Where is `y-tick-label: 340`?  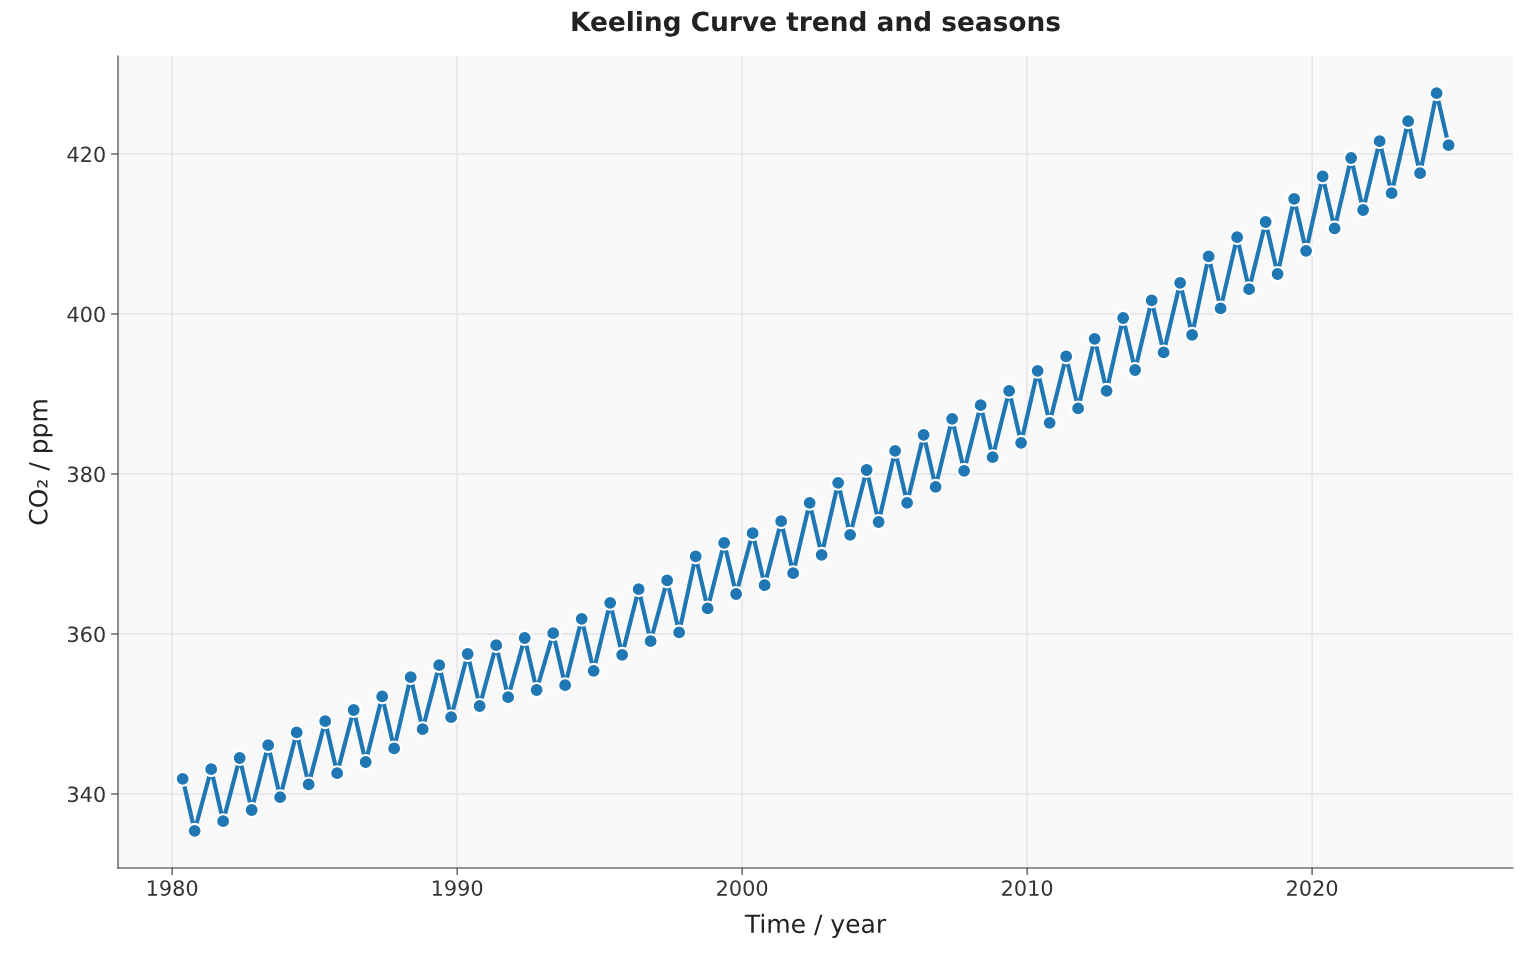
y-tick-label: 340 is located at coordinates (86, 794).